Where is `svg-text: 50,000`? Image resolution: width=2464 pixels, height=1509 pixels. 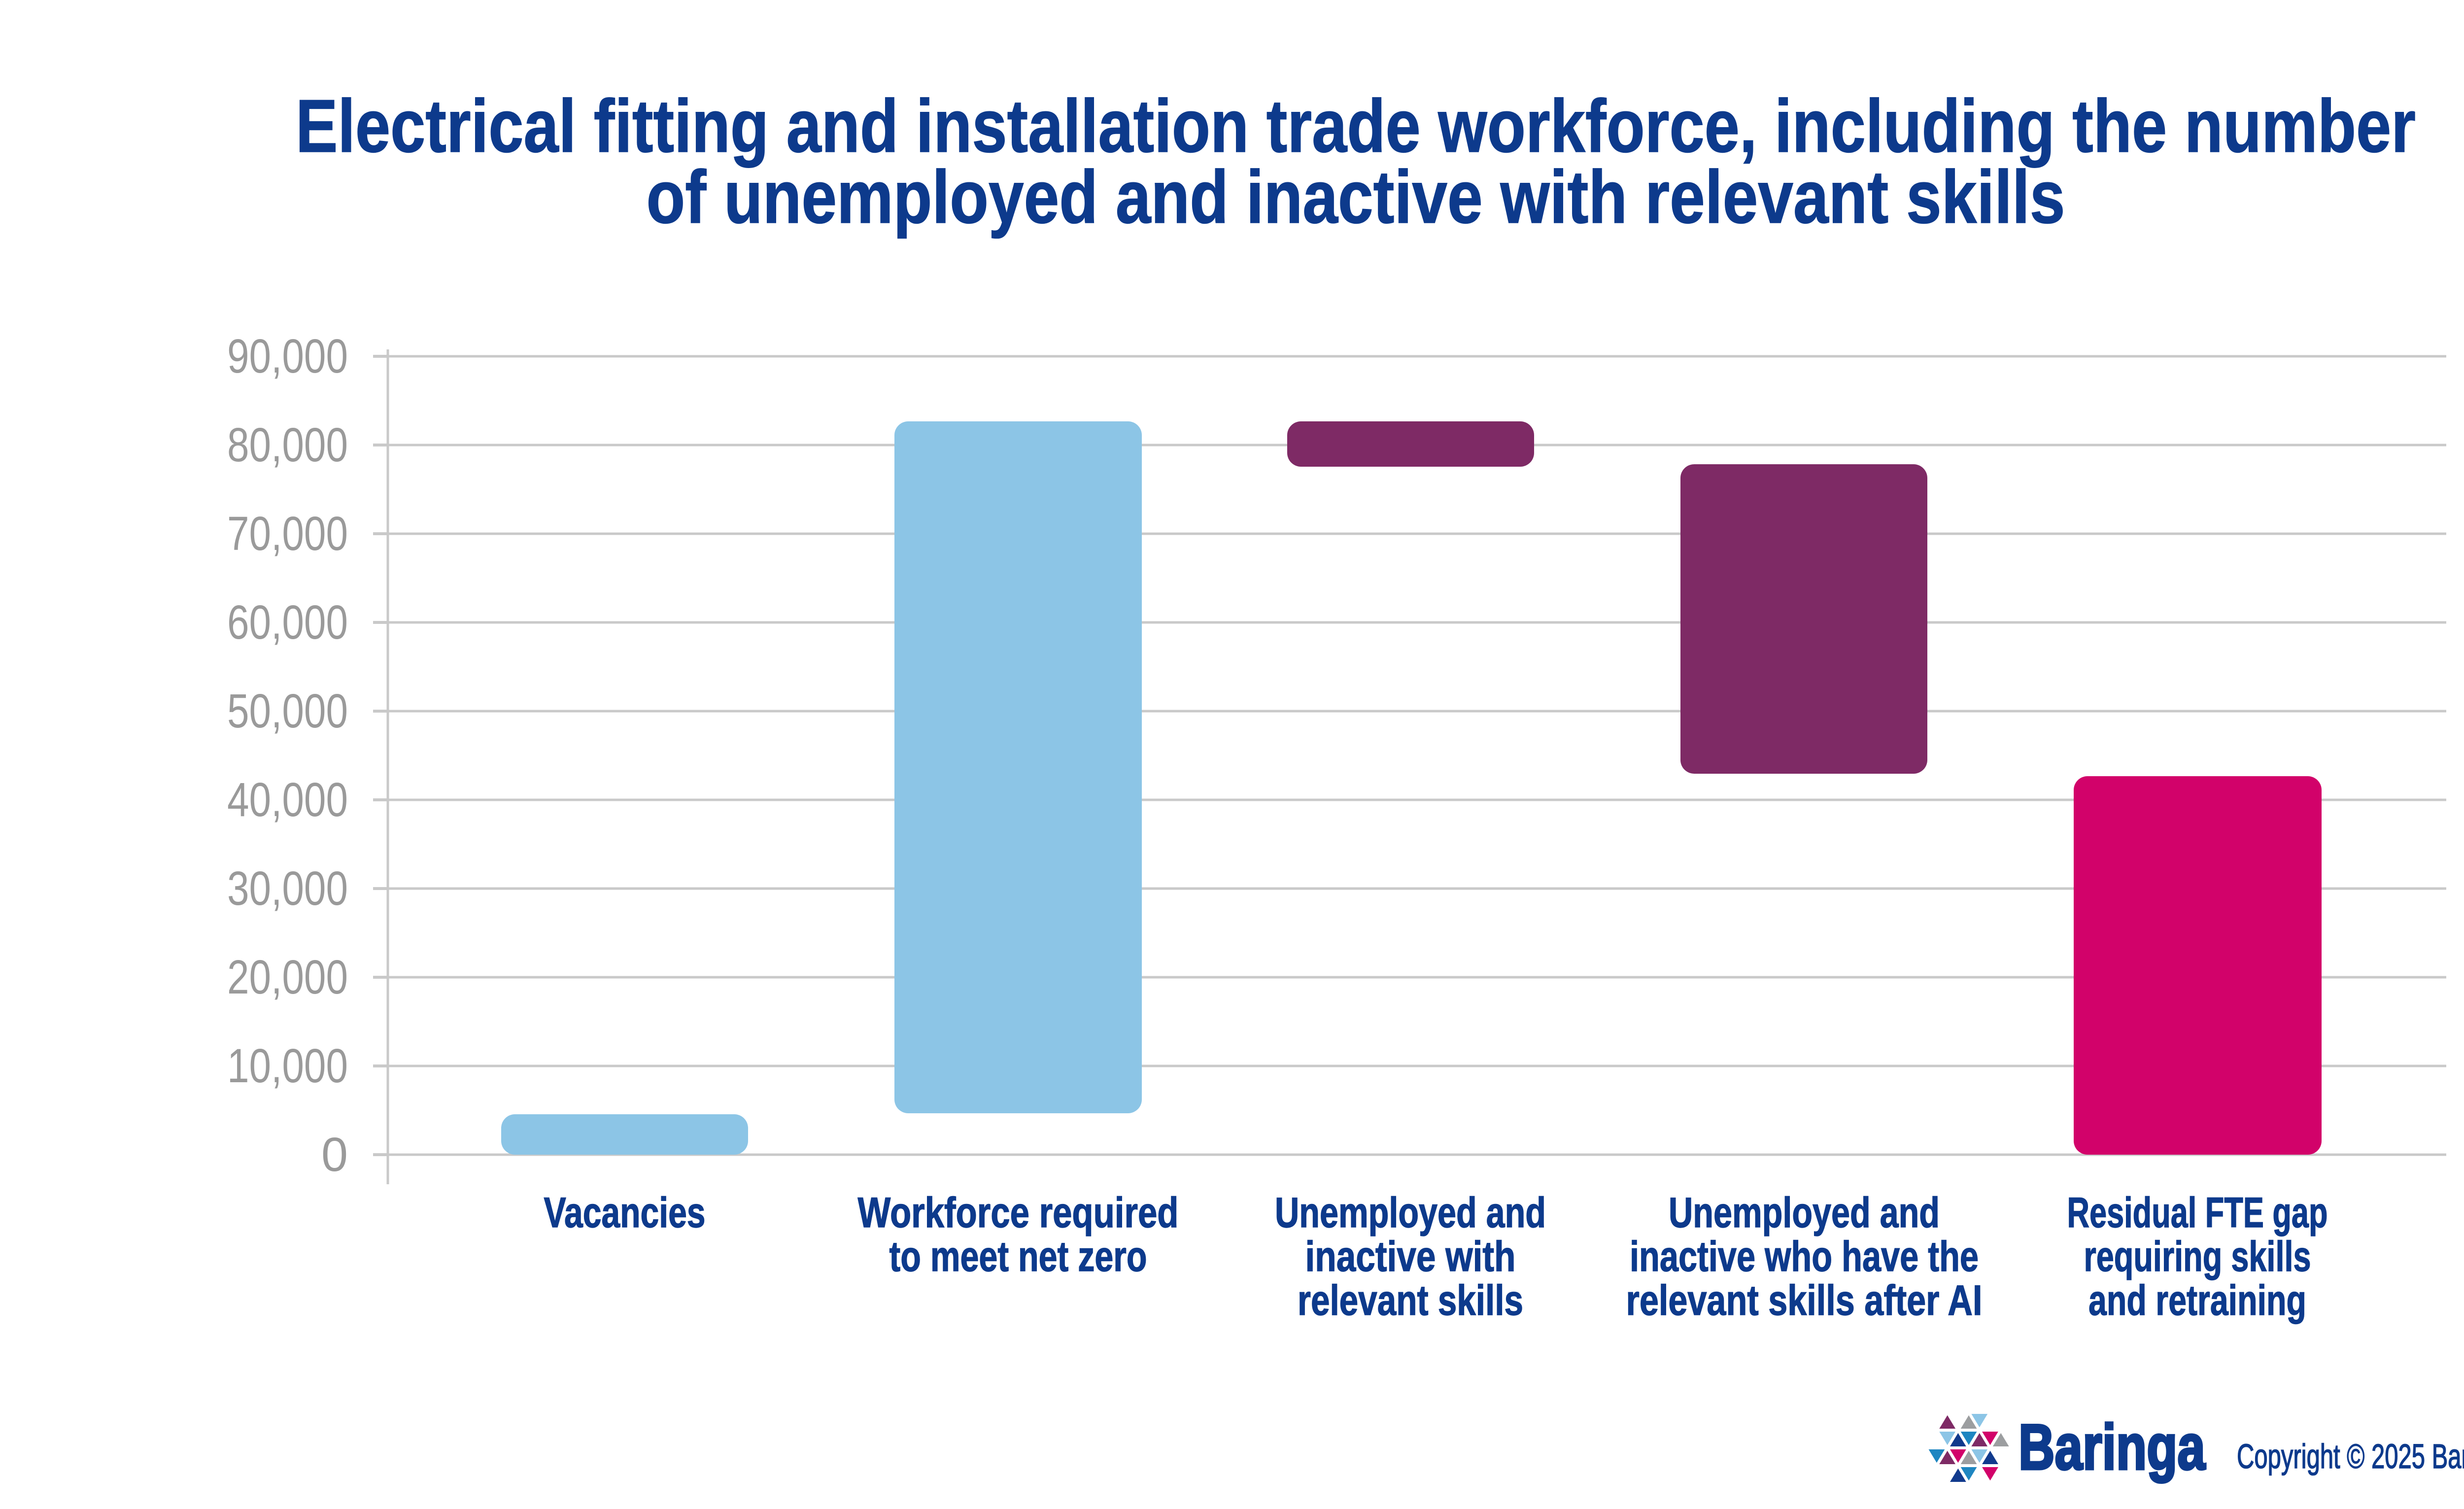 svg-text: 50,000 is located at coordinates (287, 711).